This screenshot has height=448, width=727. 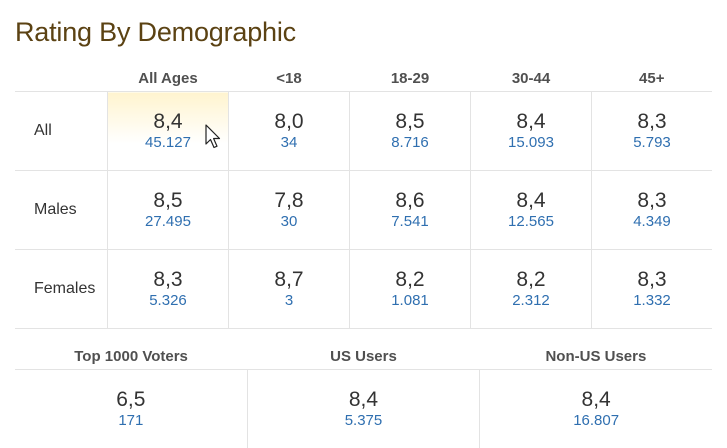 I want to click on rating-cell: 6,5 171, so click(x=131, y=409).